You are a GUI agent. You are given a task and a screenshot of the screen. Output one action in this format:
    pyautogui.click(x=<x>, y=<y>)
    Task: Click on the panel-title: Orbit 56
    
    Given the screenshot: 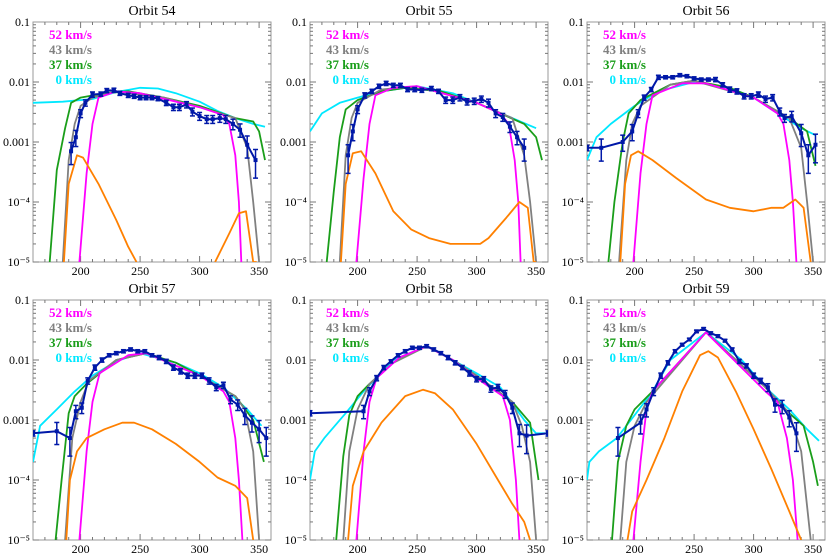 What is the action you would take?
    pyautogui.click(x=705, y=11)
    